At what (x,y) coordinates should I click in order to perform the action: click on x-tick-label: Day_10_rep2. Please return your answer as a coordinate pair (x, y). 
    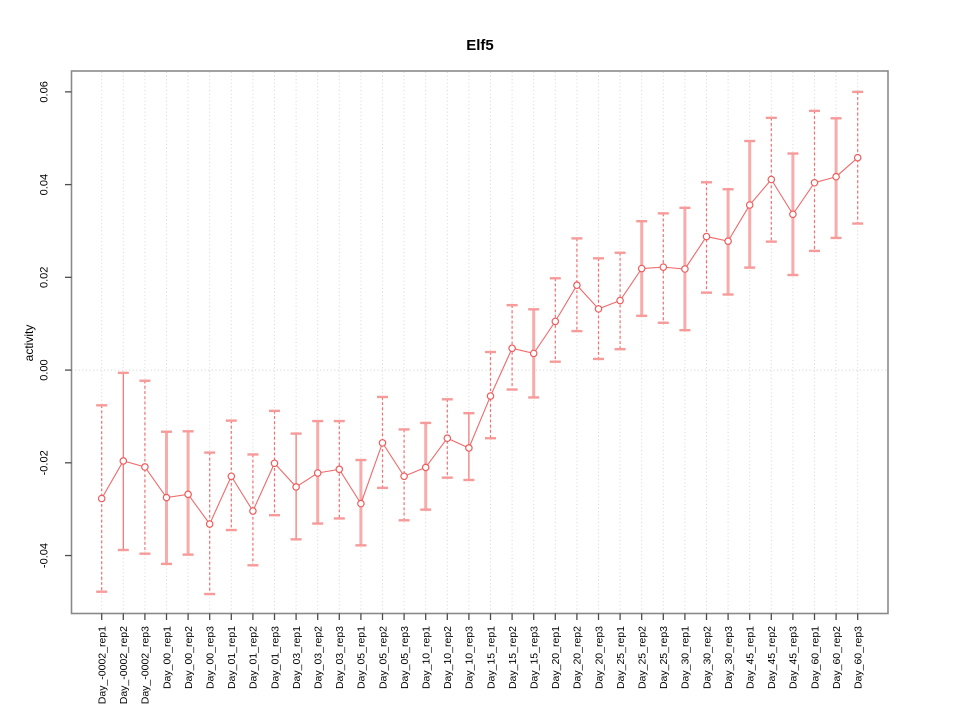
    Looking at the image, I should click on (448, 657).